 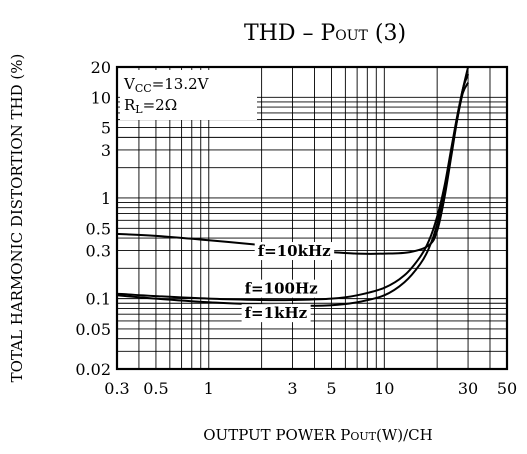 I want to click on conditions-box, so click(x=188, y=95).